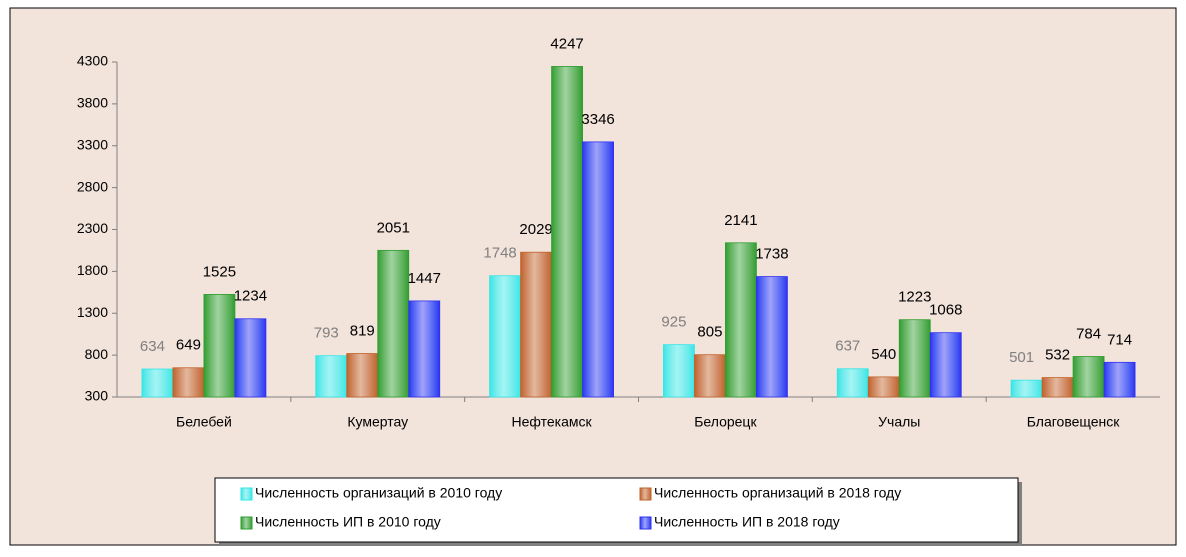  I want to click on legend-label: Численность ИП в 2018 году, so click(747, 522).